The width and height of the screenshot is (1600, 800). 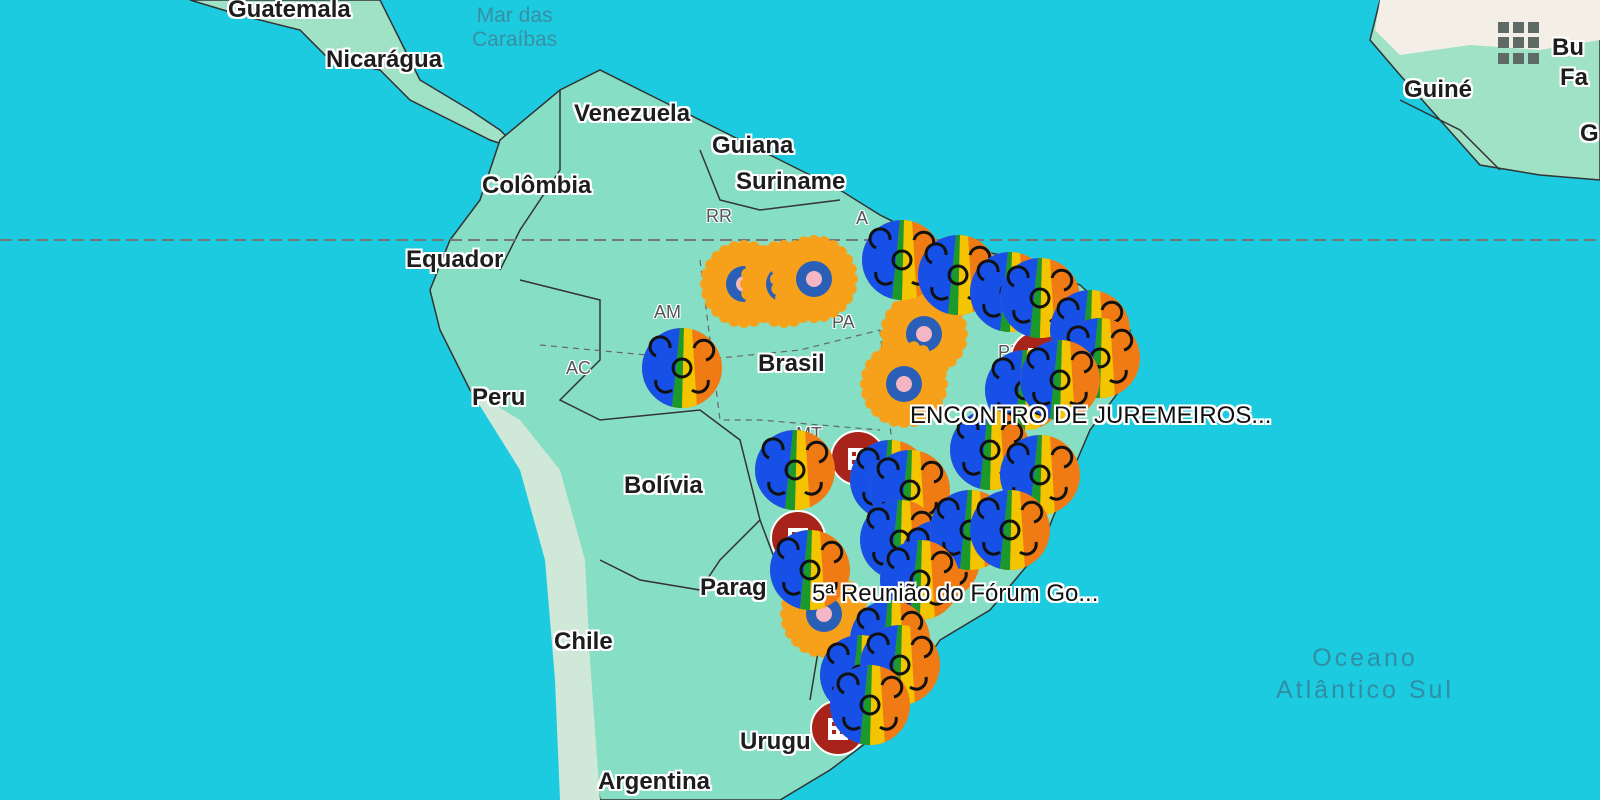 I want to click on ocean-label-line: Oceano, so click(x=1365, y=658).